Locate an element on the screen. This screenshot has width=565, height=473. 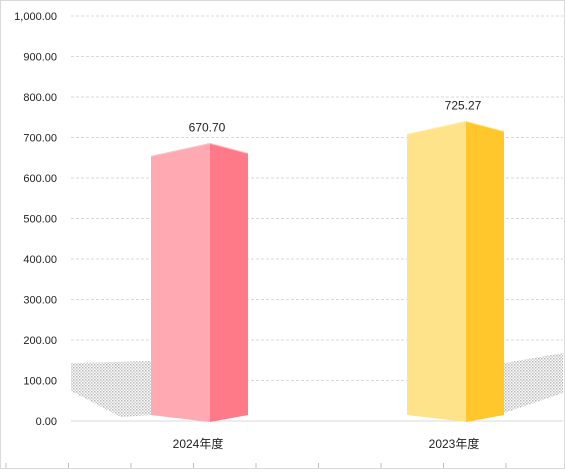
x-axis-categories: 2024年度 2023年度 is located at coordinates (326, 443).